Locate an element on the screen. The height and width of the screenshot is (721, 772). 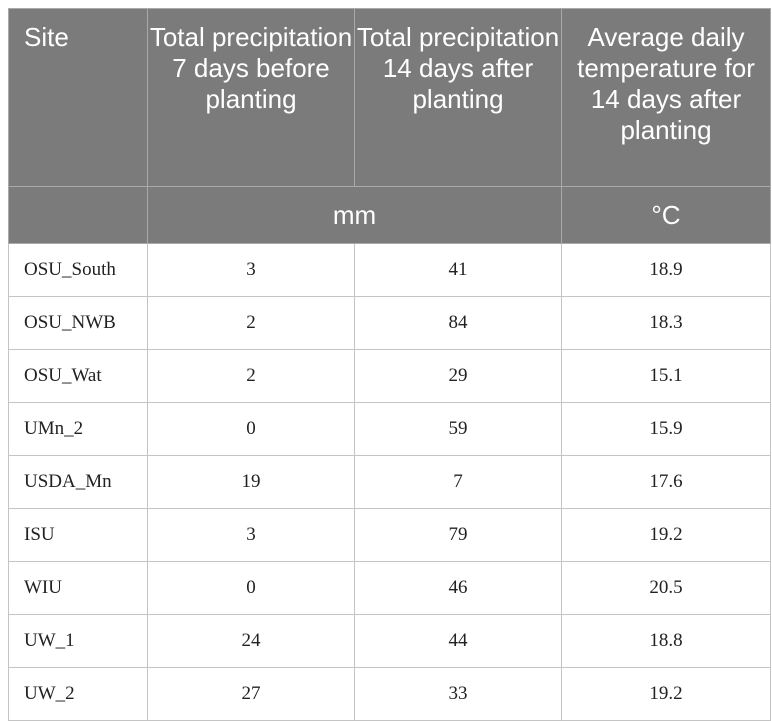
cell-precip-after: 29 is located at coordinates (458, 376).